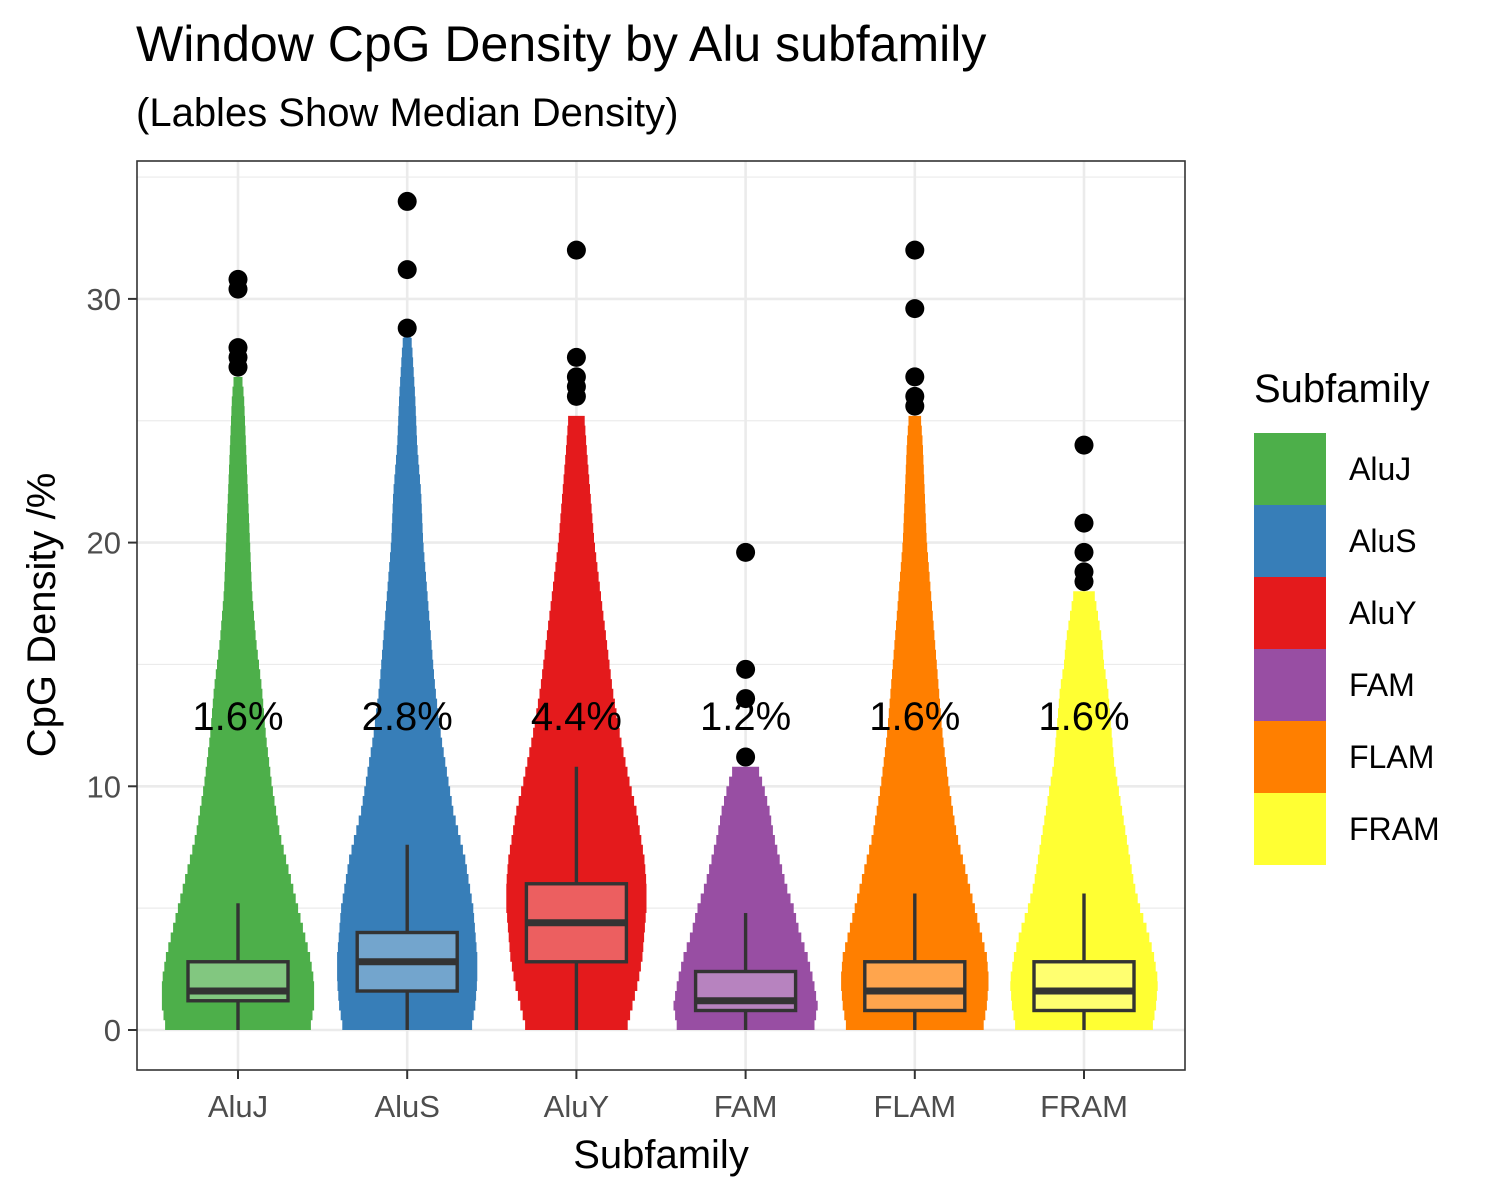  I want to click on y-tick-label: 20, so click(104, 543).